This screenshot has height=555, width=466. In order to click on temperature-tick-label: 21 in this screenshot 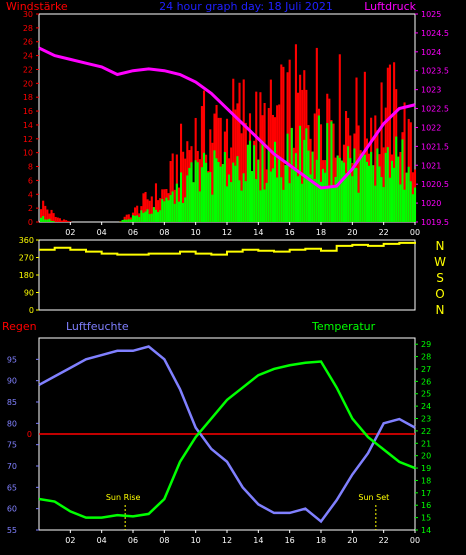, I will do `click(426, 443)`.